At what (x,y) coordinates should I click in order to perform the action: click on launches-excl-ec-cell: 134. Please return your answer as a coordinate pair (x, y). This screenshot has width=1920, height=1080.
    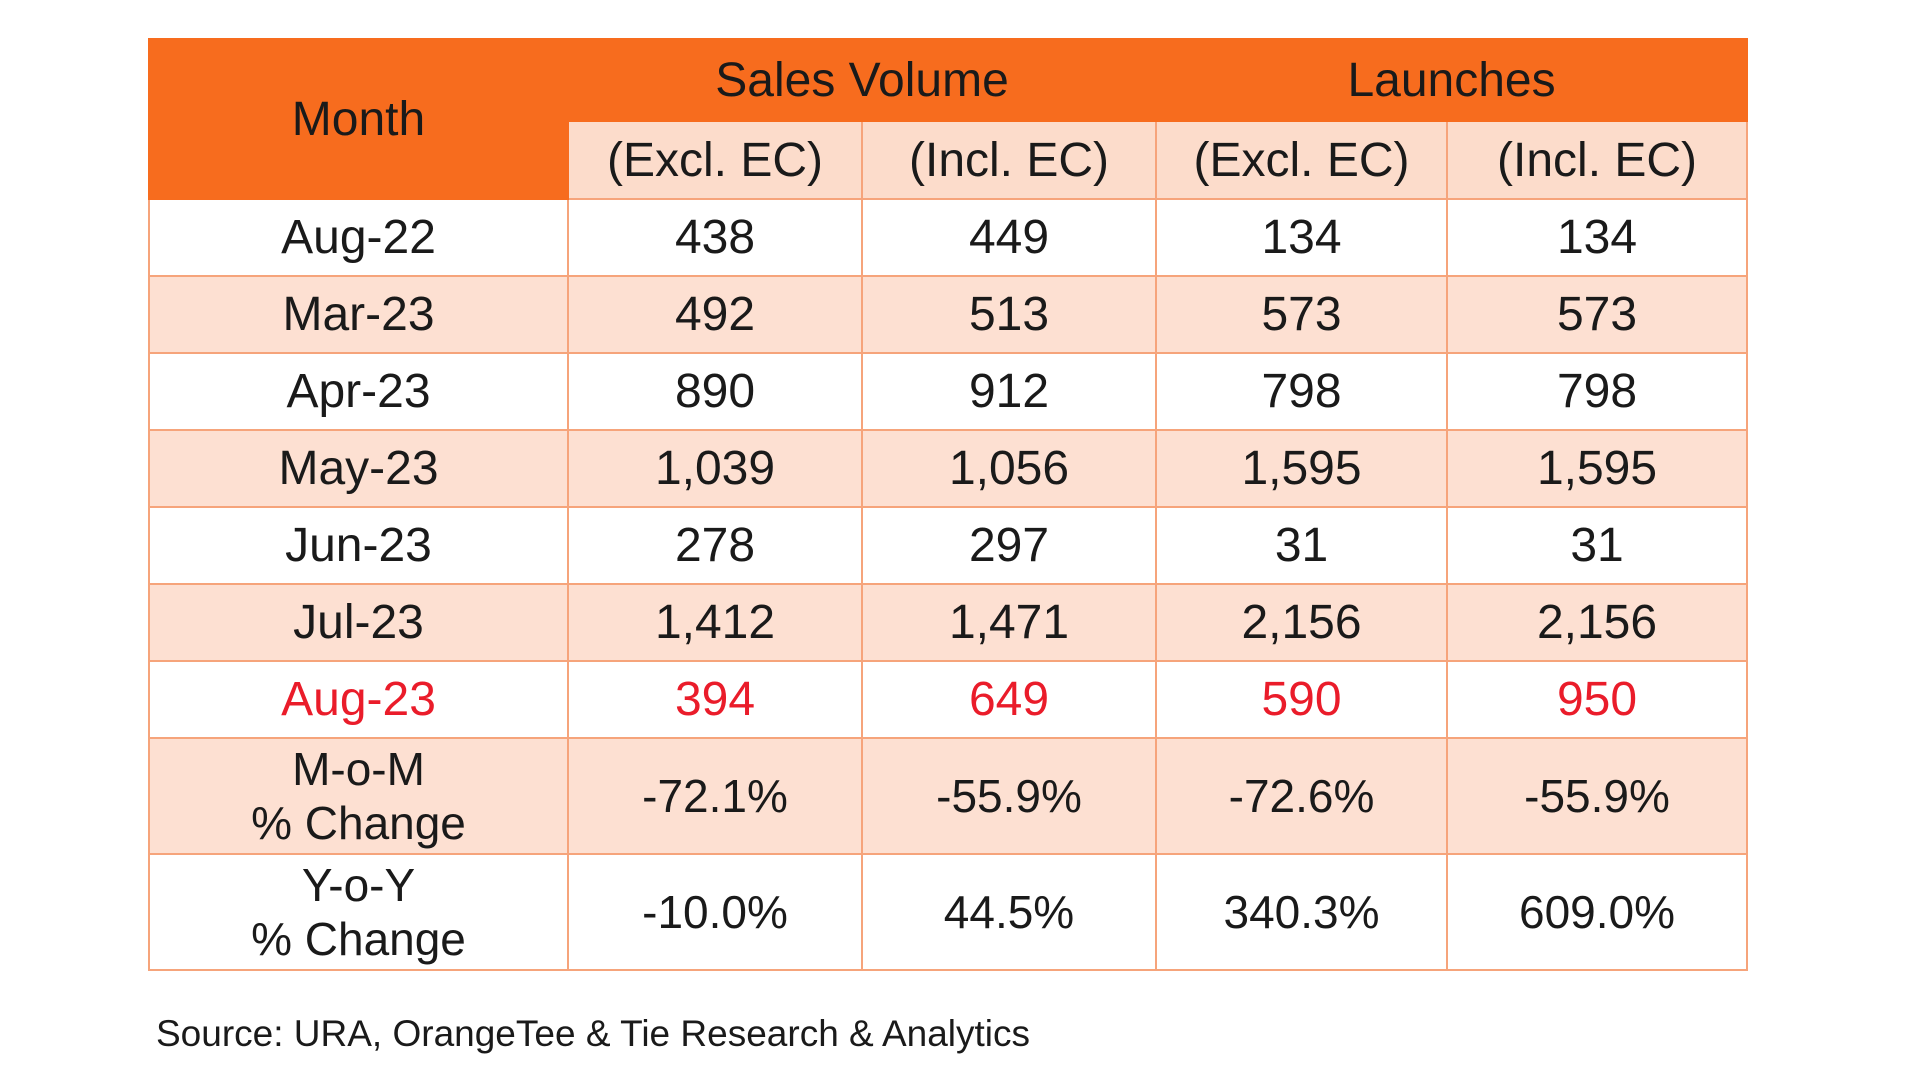
    Looking at the image, I should click on (1302, 237).